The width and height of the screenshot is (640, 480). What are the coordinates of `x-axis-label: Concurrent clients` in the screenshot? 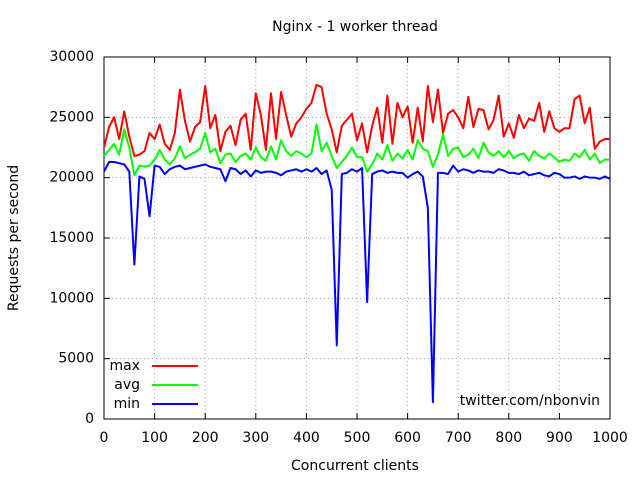 It's located at (355, 466).